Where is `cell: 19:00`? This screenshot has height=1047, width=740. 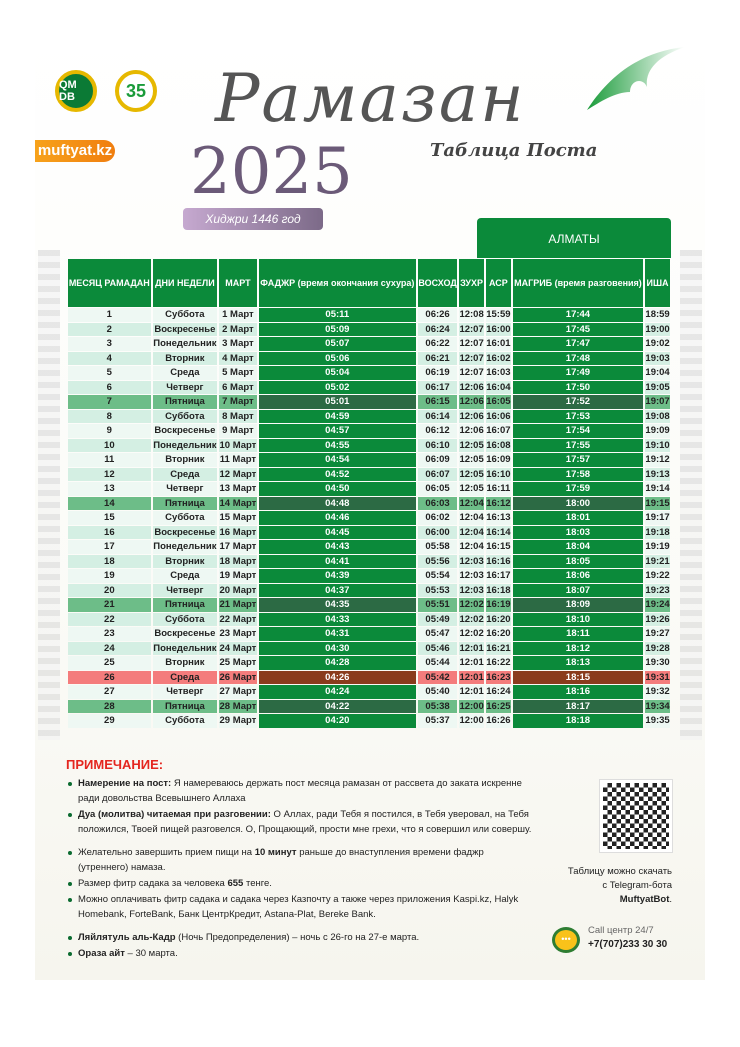
cell: 19:00 is located at coordinates (657, 329).